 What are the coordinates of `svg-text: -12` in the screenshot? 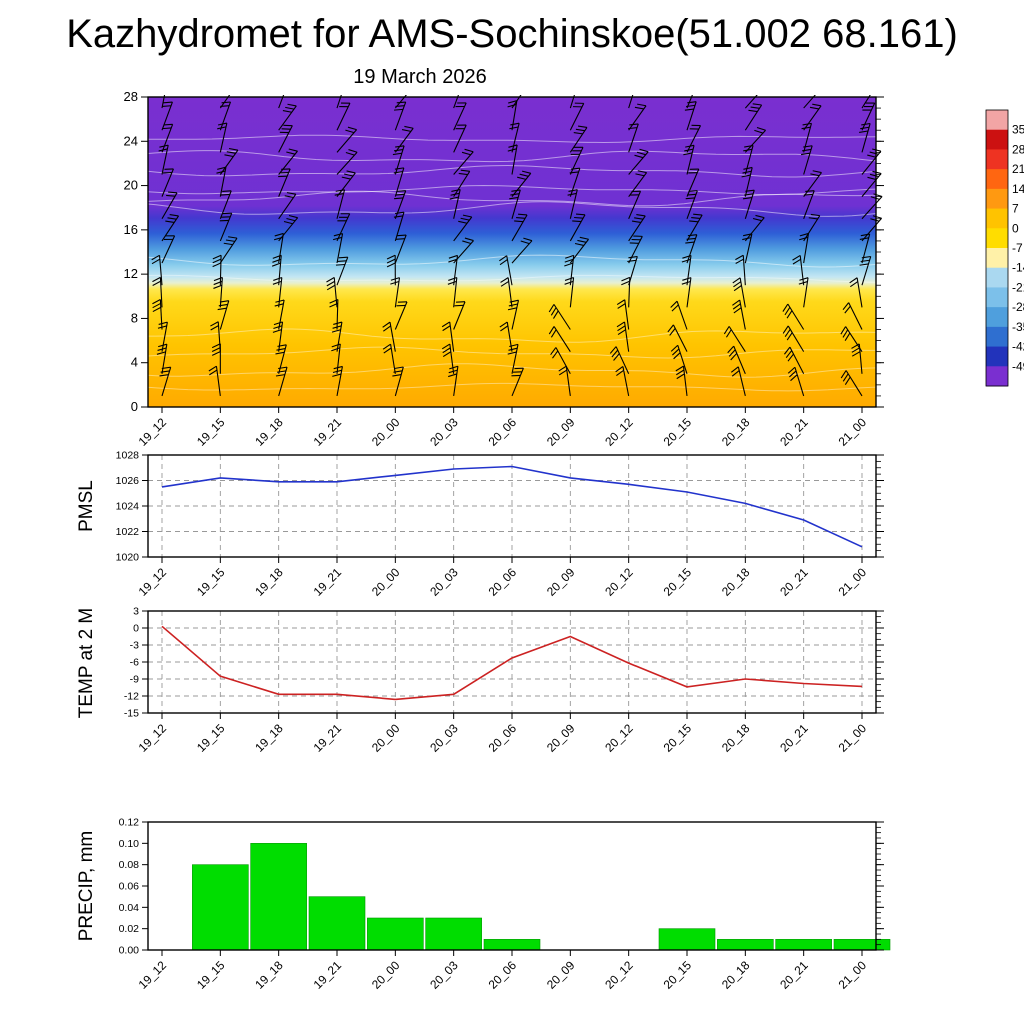 It's located at (131, 697).